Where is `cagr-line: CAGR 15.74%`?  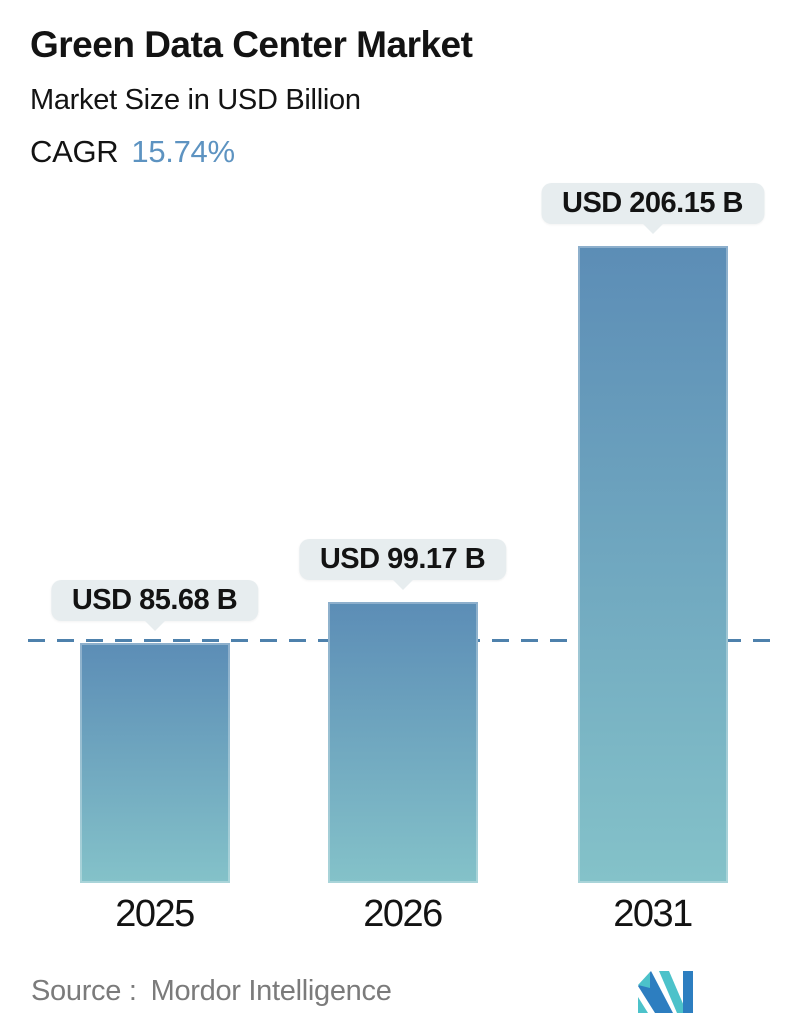 cagr-line: CAGR 15.74% is located at coordinates (132, 152).